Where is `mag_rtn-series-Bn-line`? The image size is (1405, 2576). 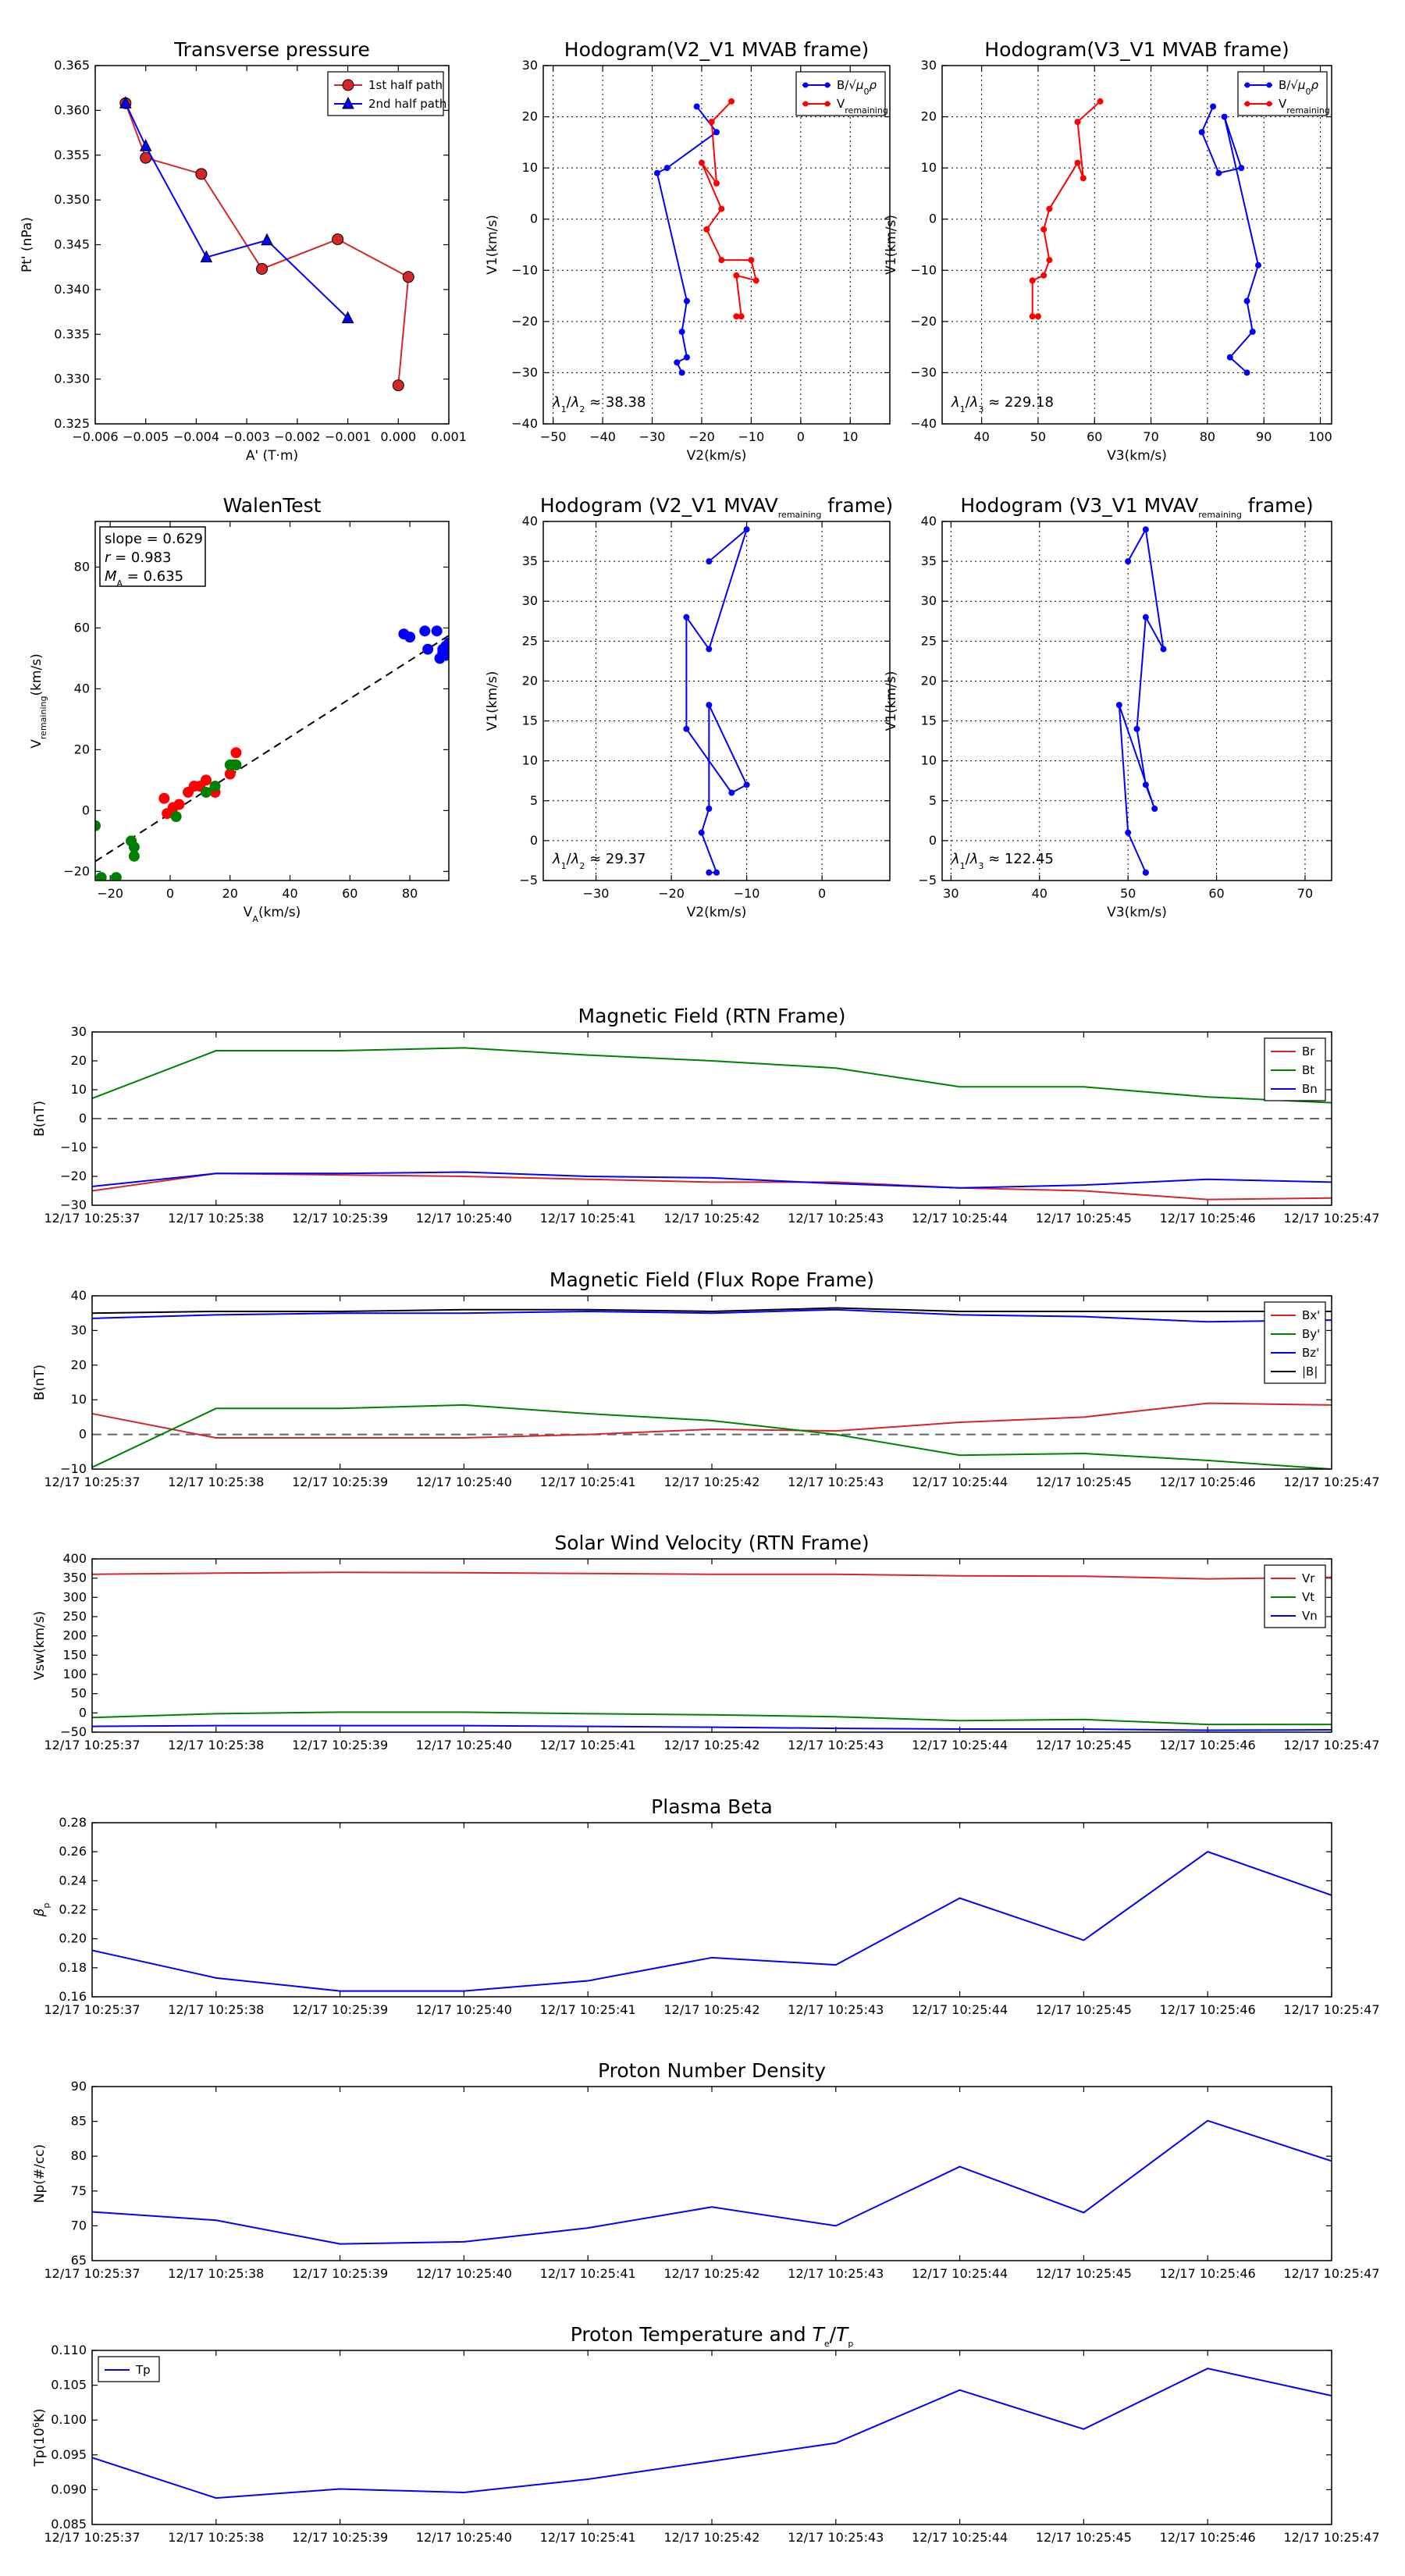
mag_rtn-series-Bn-line is located at coordinates (712, 1180).